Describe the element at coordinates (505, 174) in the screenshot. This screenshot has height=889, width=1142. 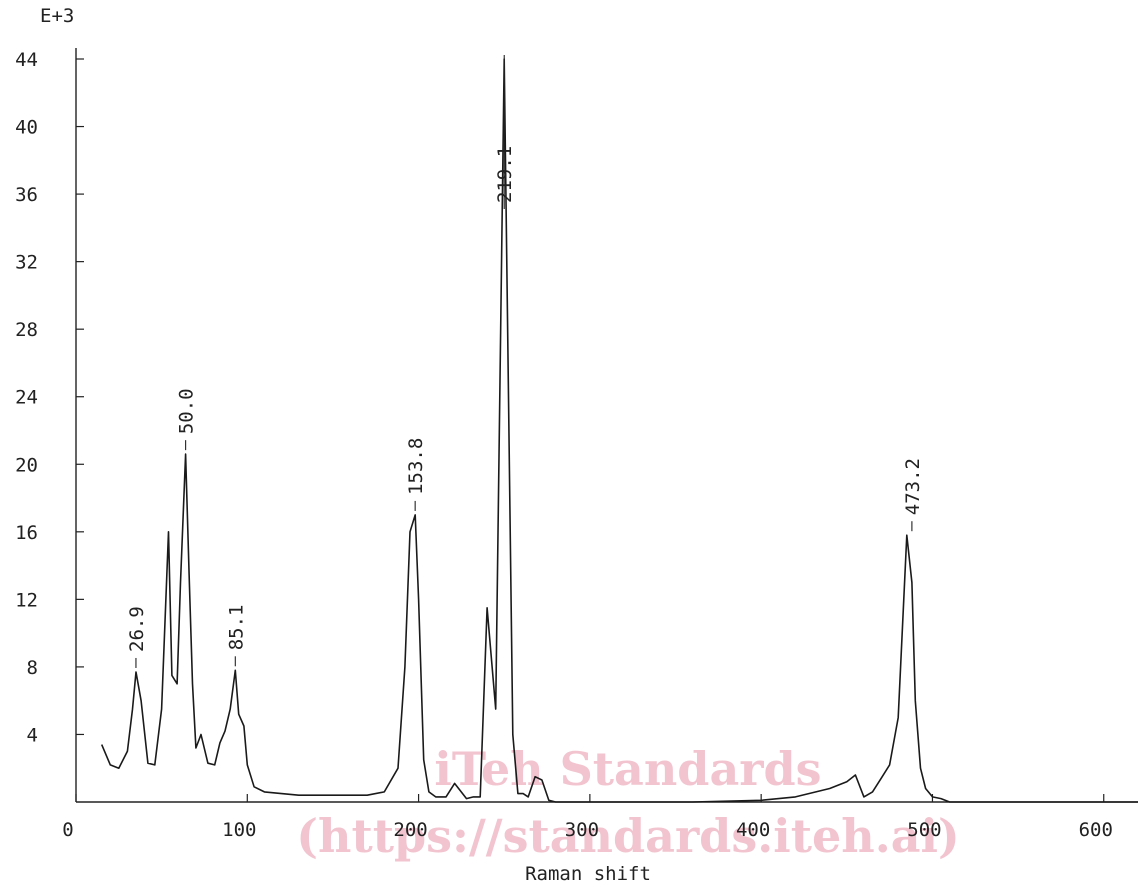
I see `peak-label: 219.1` at that location.